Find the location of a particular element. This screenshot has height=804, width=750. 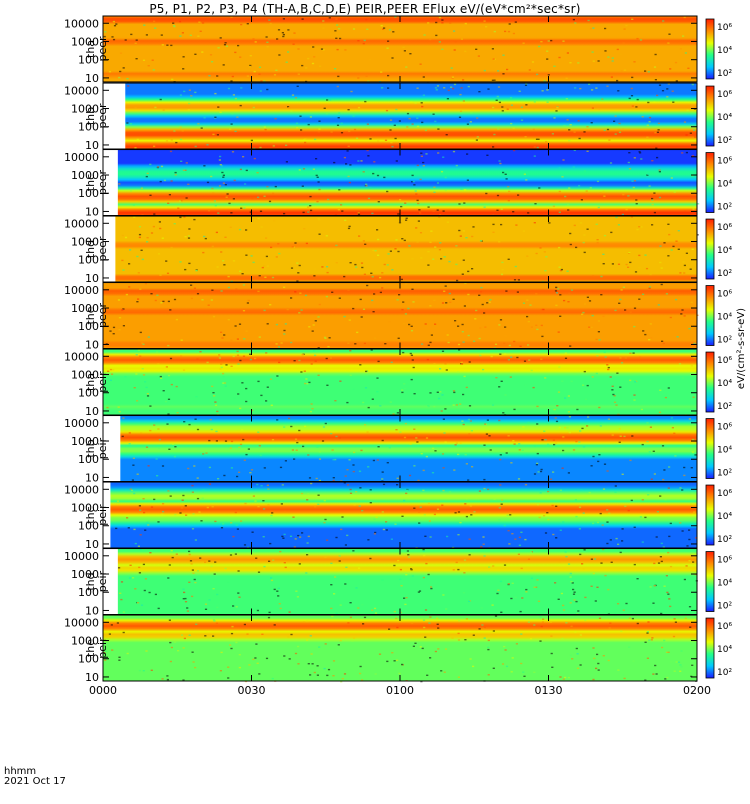

panel-tha-peer-ytick-label: 10 is located at coordinates (92, 78).